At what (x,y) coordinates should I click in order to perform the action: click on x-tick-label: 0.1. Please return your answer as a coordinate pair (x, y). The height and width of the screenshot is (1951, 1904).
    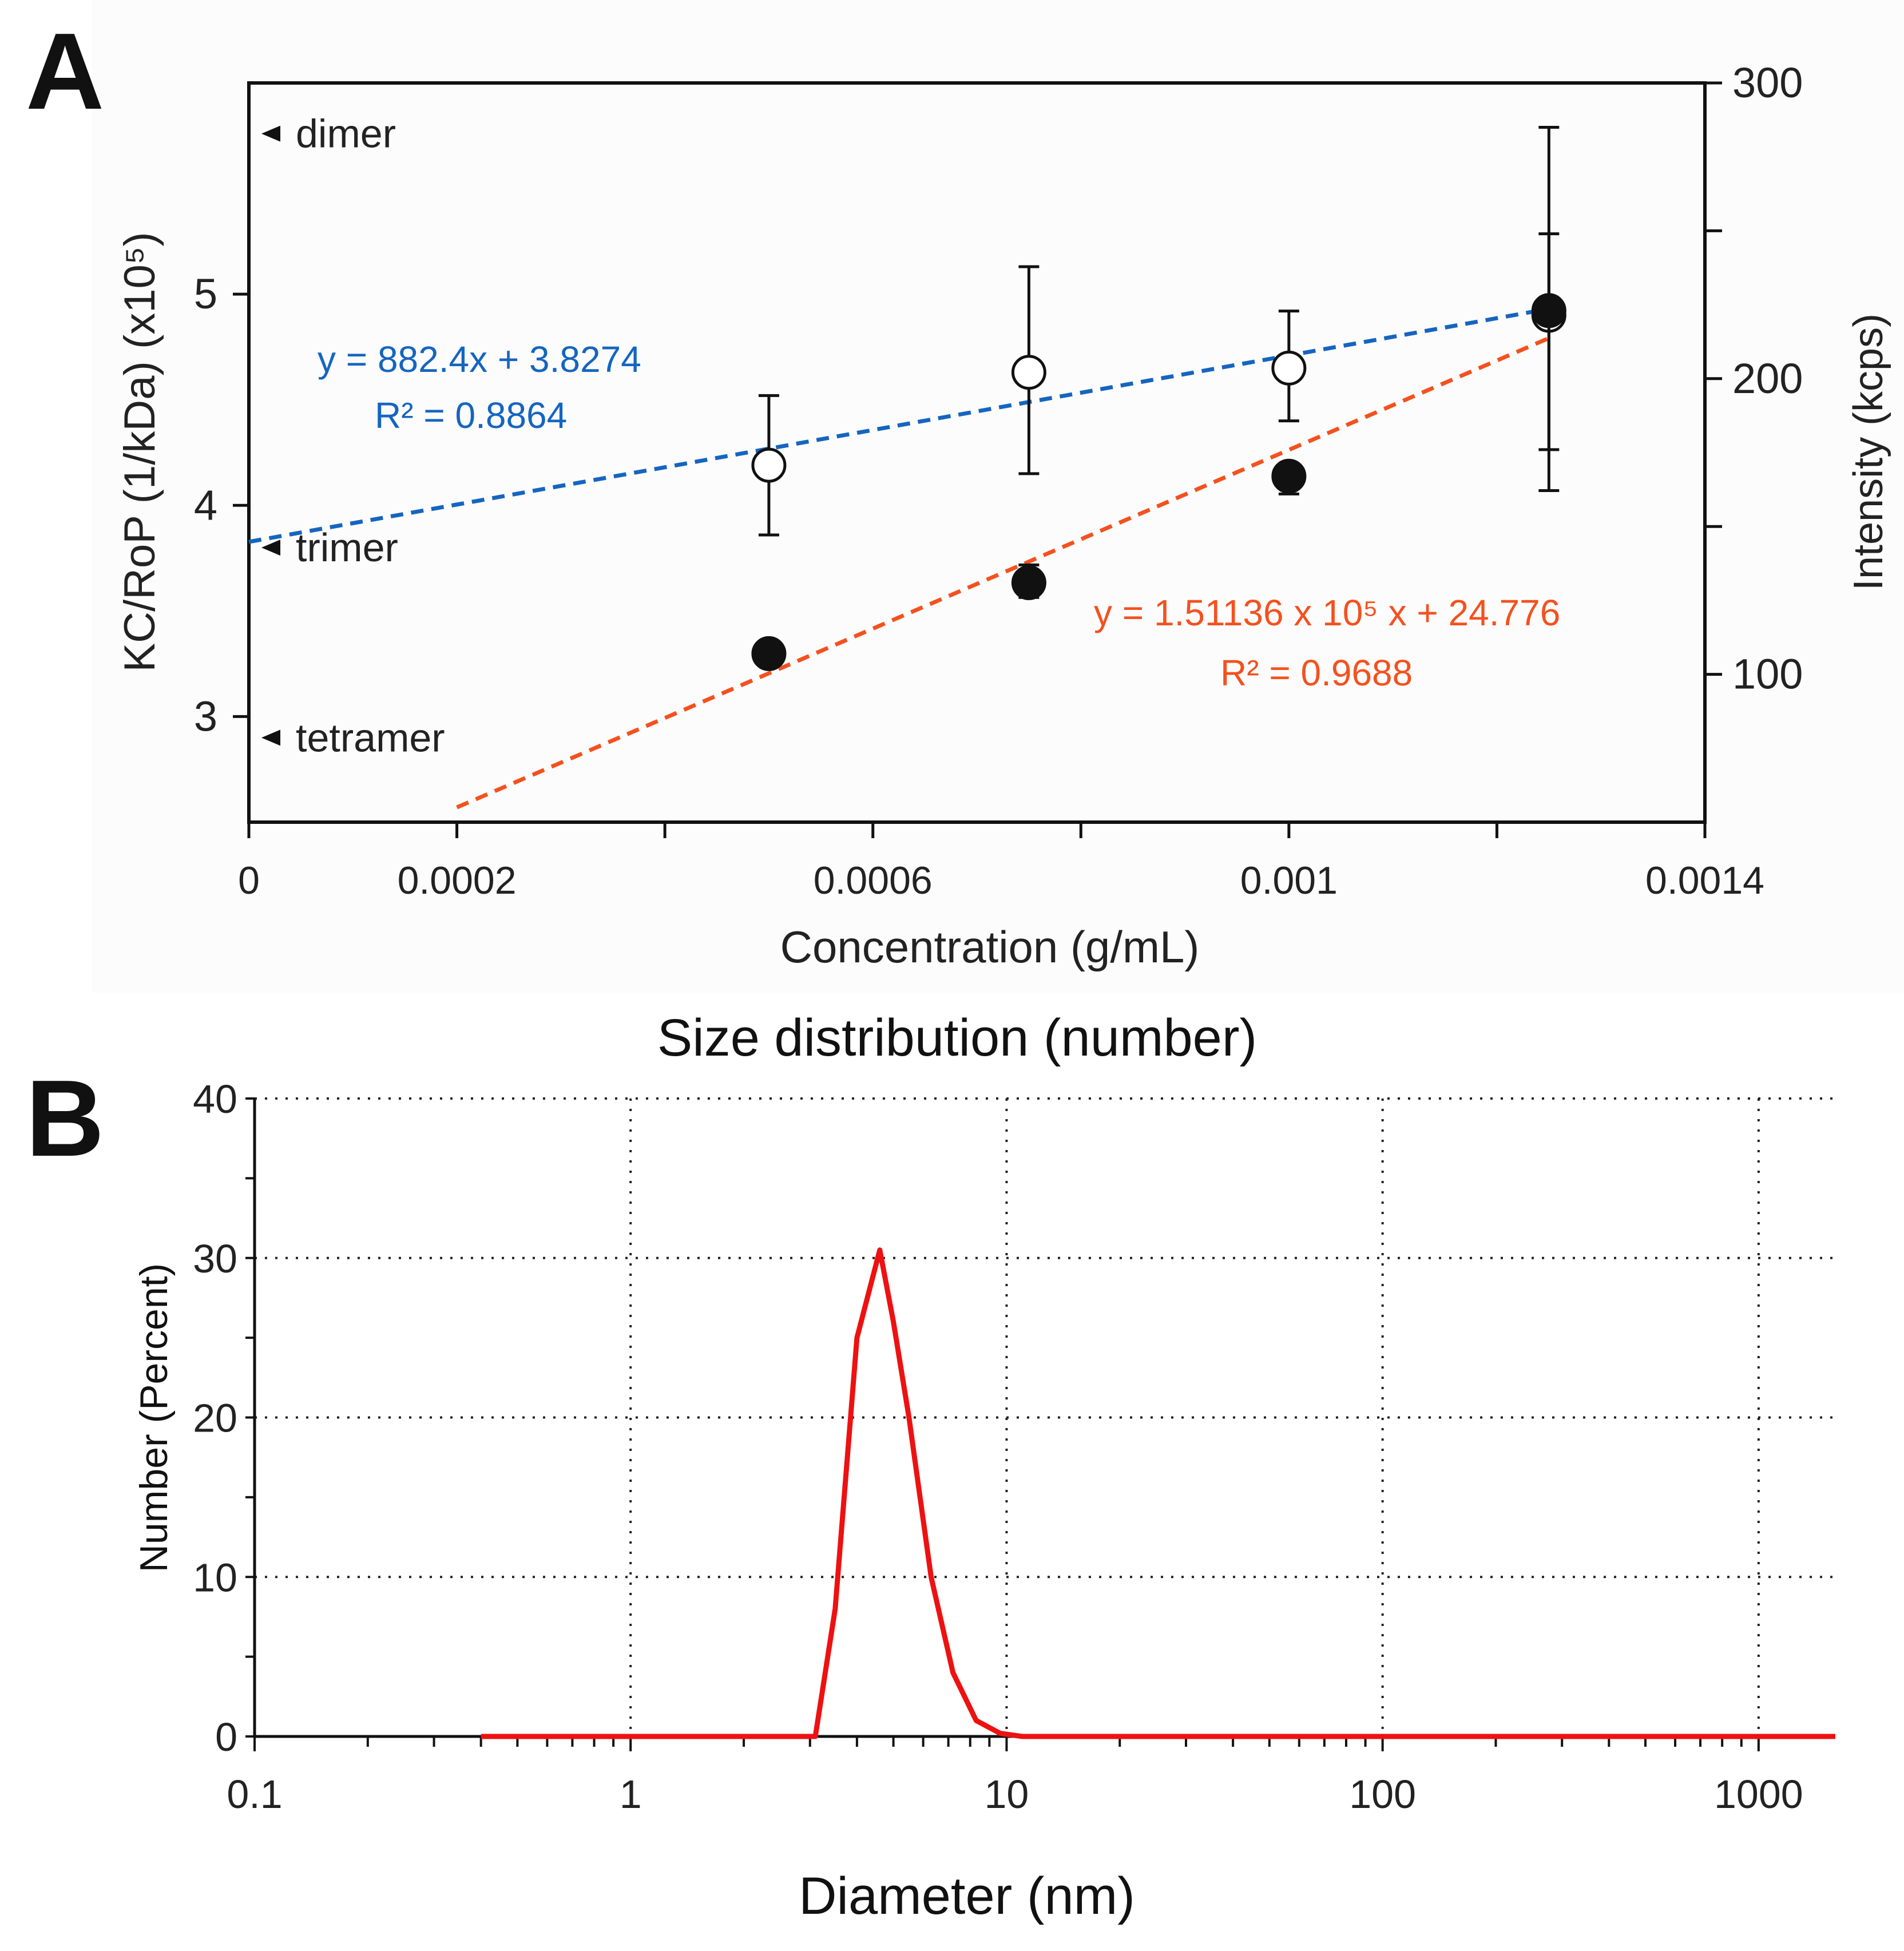
    Looking at the image, I should click on (254, 1794).